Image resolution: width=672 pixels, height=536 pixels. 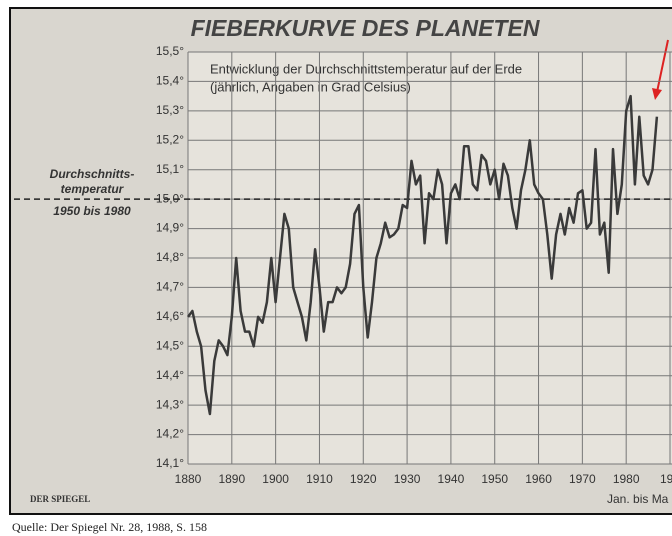 I want to click on y-tick-label: 14,2°, so click(x=170, y=434).